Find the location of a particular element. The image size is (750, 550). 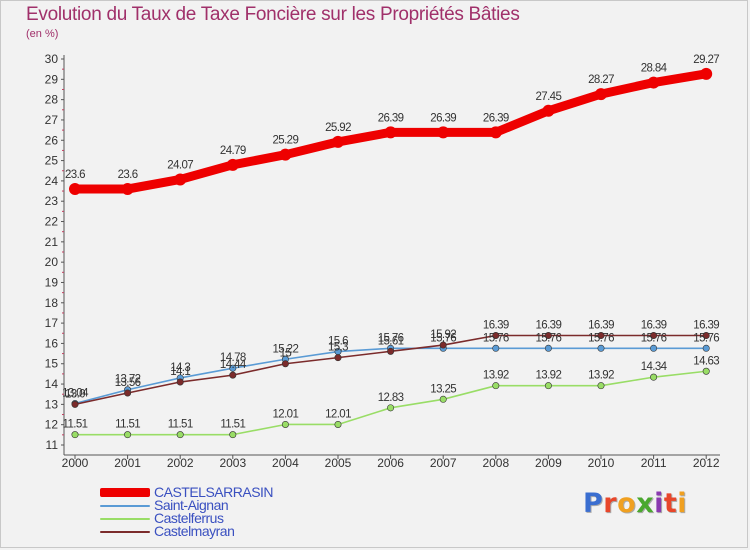

y-tick-label: 23 is located at coordinates (52, 201).